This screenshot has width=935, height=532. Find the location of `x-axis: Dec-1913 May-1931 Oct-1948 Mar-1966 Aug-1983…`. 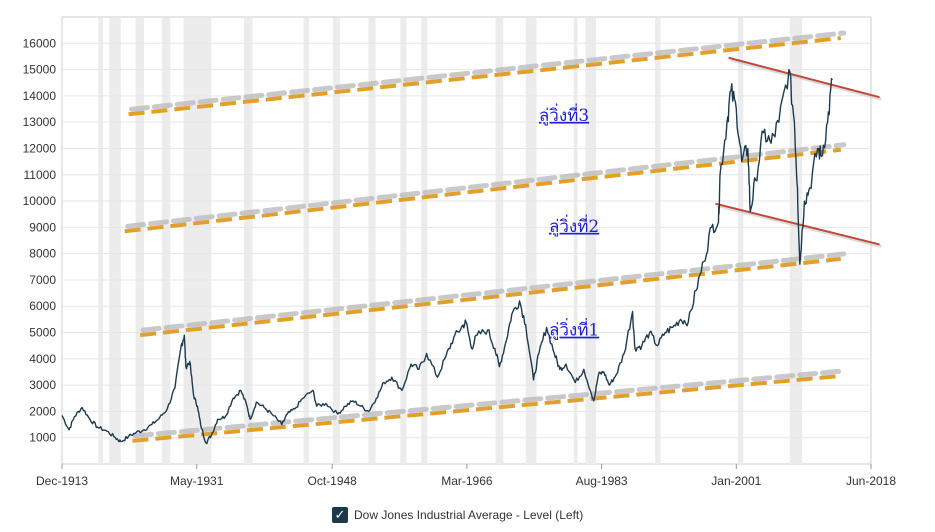

x-axis: Dec-1913 May-1931 Oct-1948 Mar-1966 Aug-1983… is located at coordinates (466, 476).